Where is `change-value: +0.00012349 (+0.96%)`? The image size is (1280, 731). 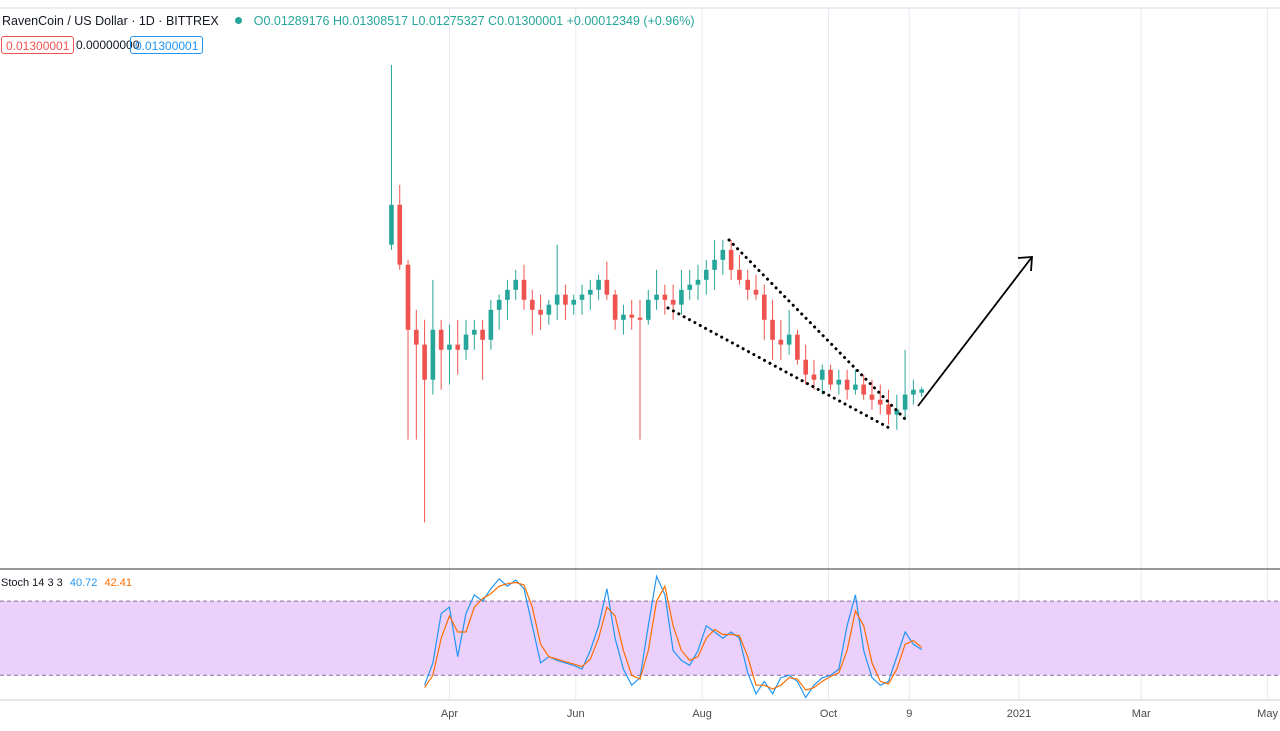
change-value: +0.00012349 (+0.96%) is located at coordinates (630, 21).